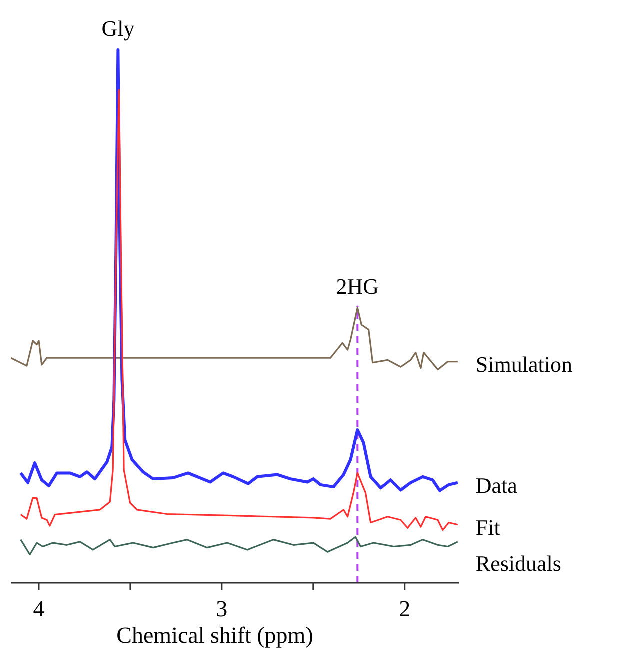  Describe the element at coordinates (39, 609) in the screenshot. I see `x-tick-label: 4` at that location.